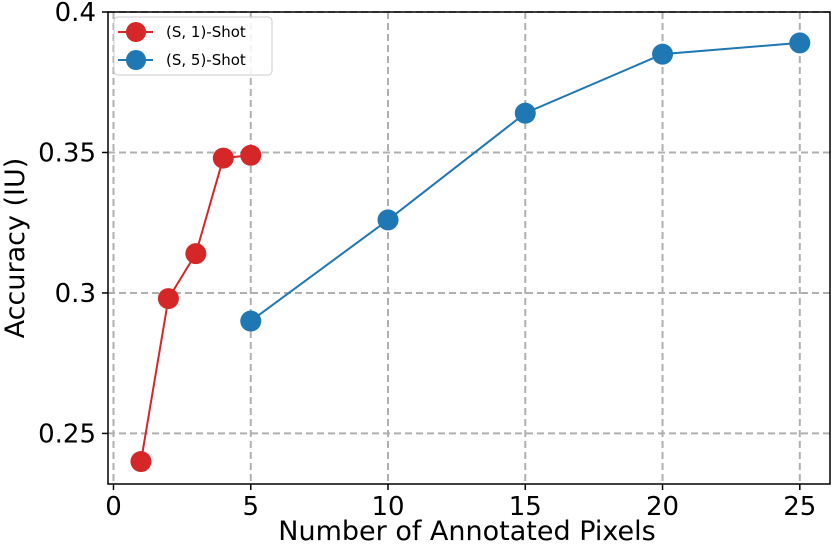 The image size is (831, 545). I want to click on legend: (S, 1)-Shot (S, 5)-Shot, so click(193, 46).